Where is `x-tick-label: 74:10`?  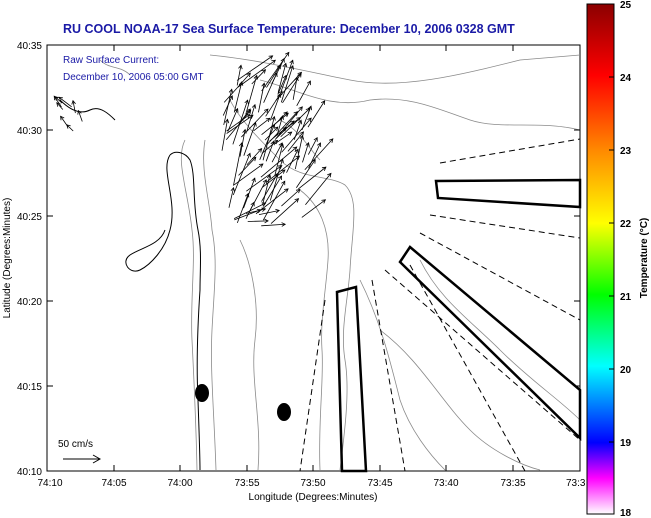
x-tick-label: 74:10 is located at coordinates (49, 483).